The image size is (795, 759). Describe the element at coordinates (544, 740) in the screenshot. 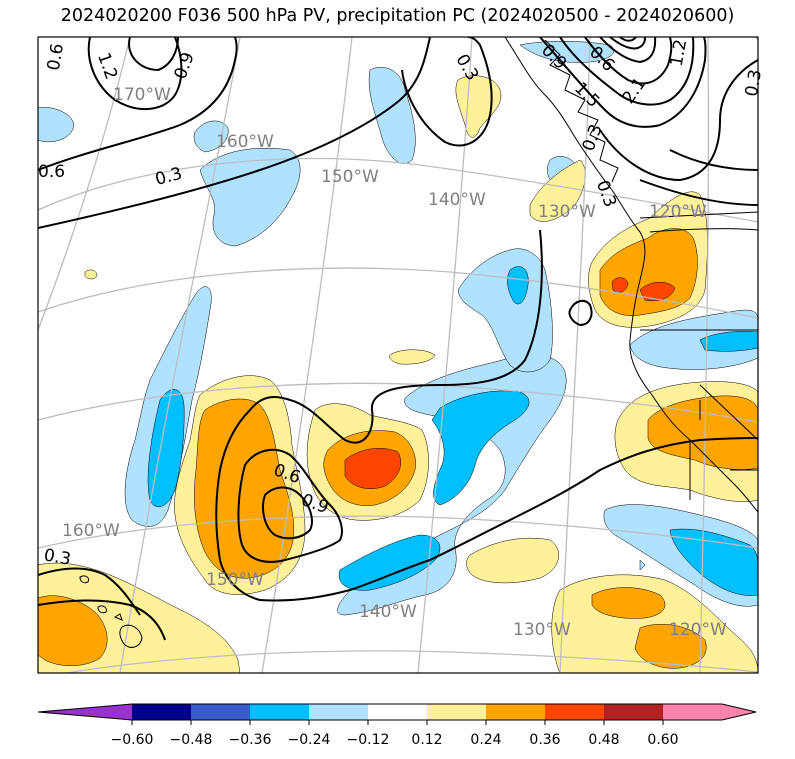

I see `colorbar-tick: 0.36` at that location.